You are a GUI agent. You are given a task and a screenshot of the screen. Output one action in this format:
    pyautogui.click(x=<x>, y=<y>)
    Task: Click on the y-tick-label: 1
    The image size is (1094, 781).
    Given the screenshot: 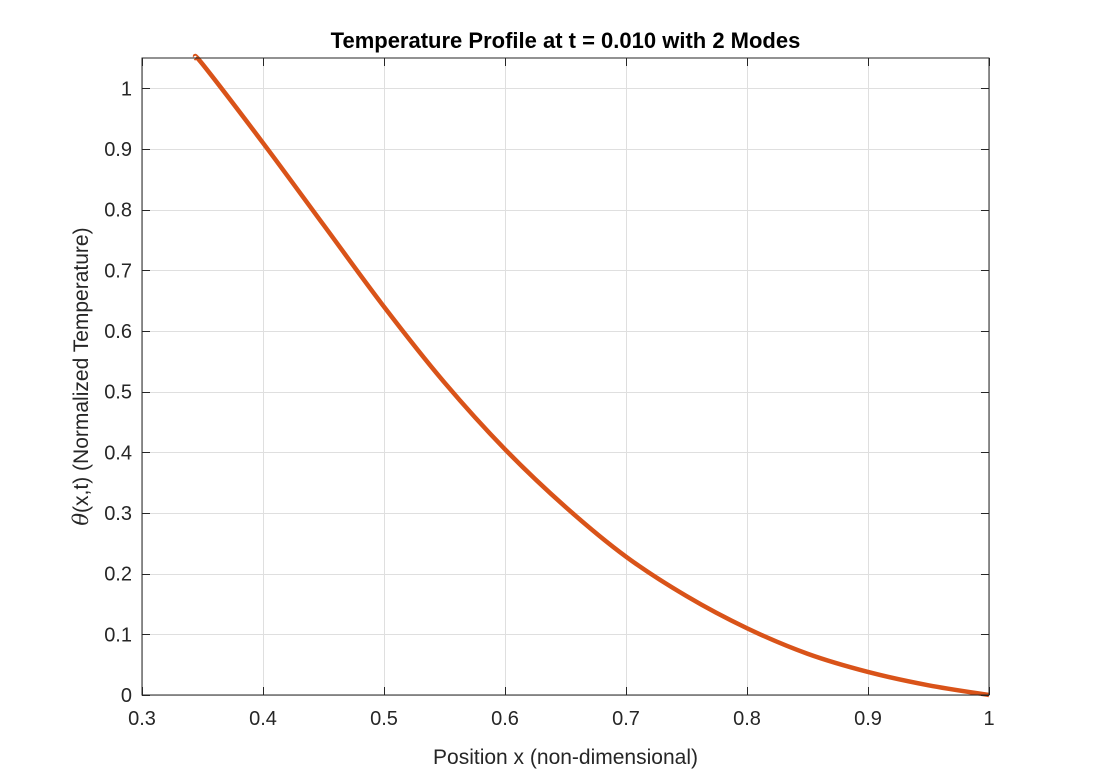 What is the action you would take?
    pyautogui.click(x=126, y=89)
    